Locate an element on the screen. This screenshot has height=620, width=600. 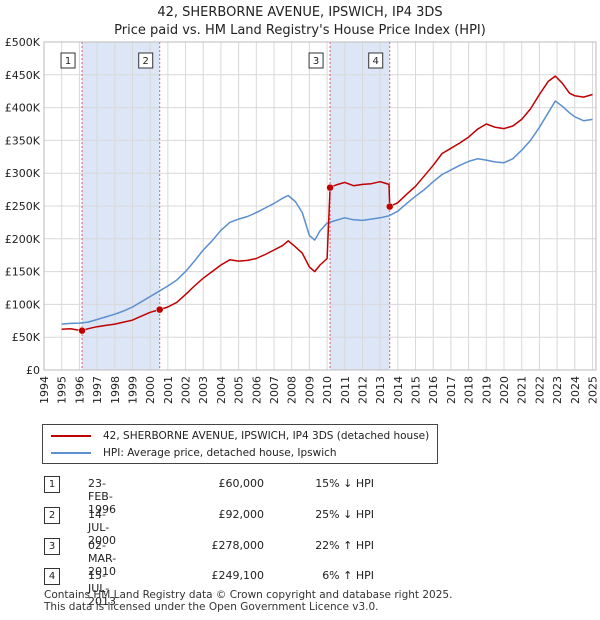
x-tick-label: 2003 is located at coordinates (203, 390).